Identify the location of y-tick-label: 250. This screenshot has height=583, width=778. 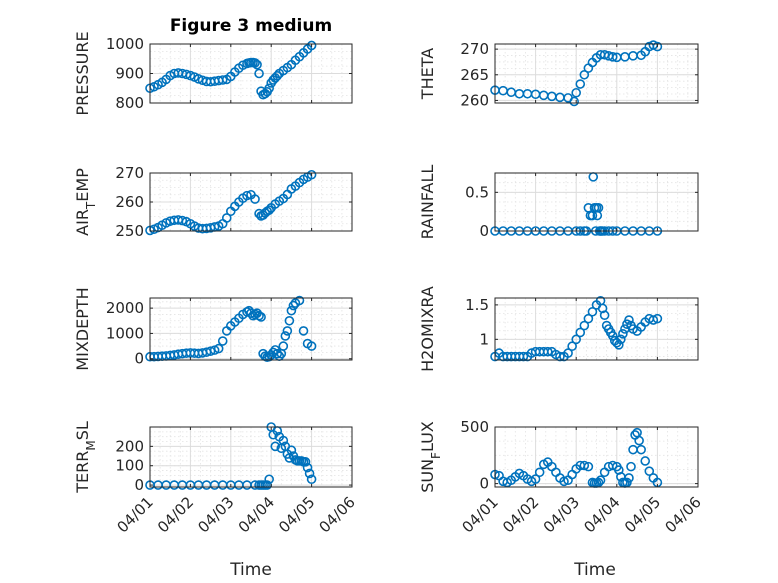
(129, 231).